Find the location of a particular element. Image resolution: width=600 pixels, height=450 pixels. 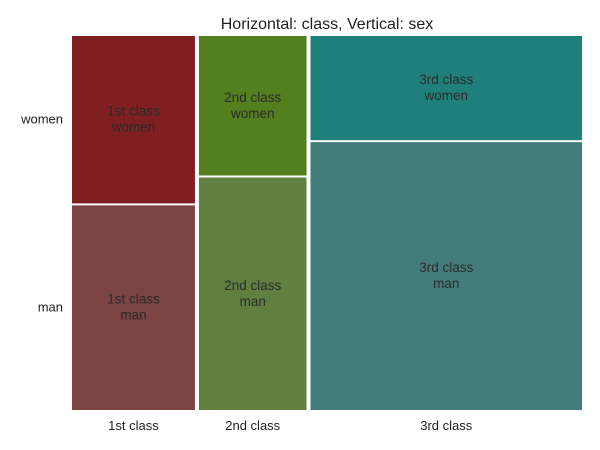

cell-label-2nd-class-man: 2nd class man is located at coordinates (252, 293).